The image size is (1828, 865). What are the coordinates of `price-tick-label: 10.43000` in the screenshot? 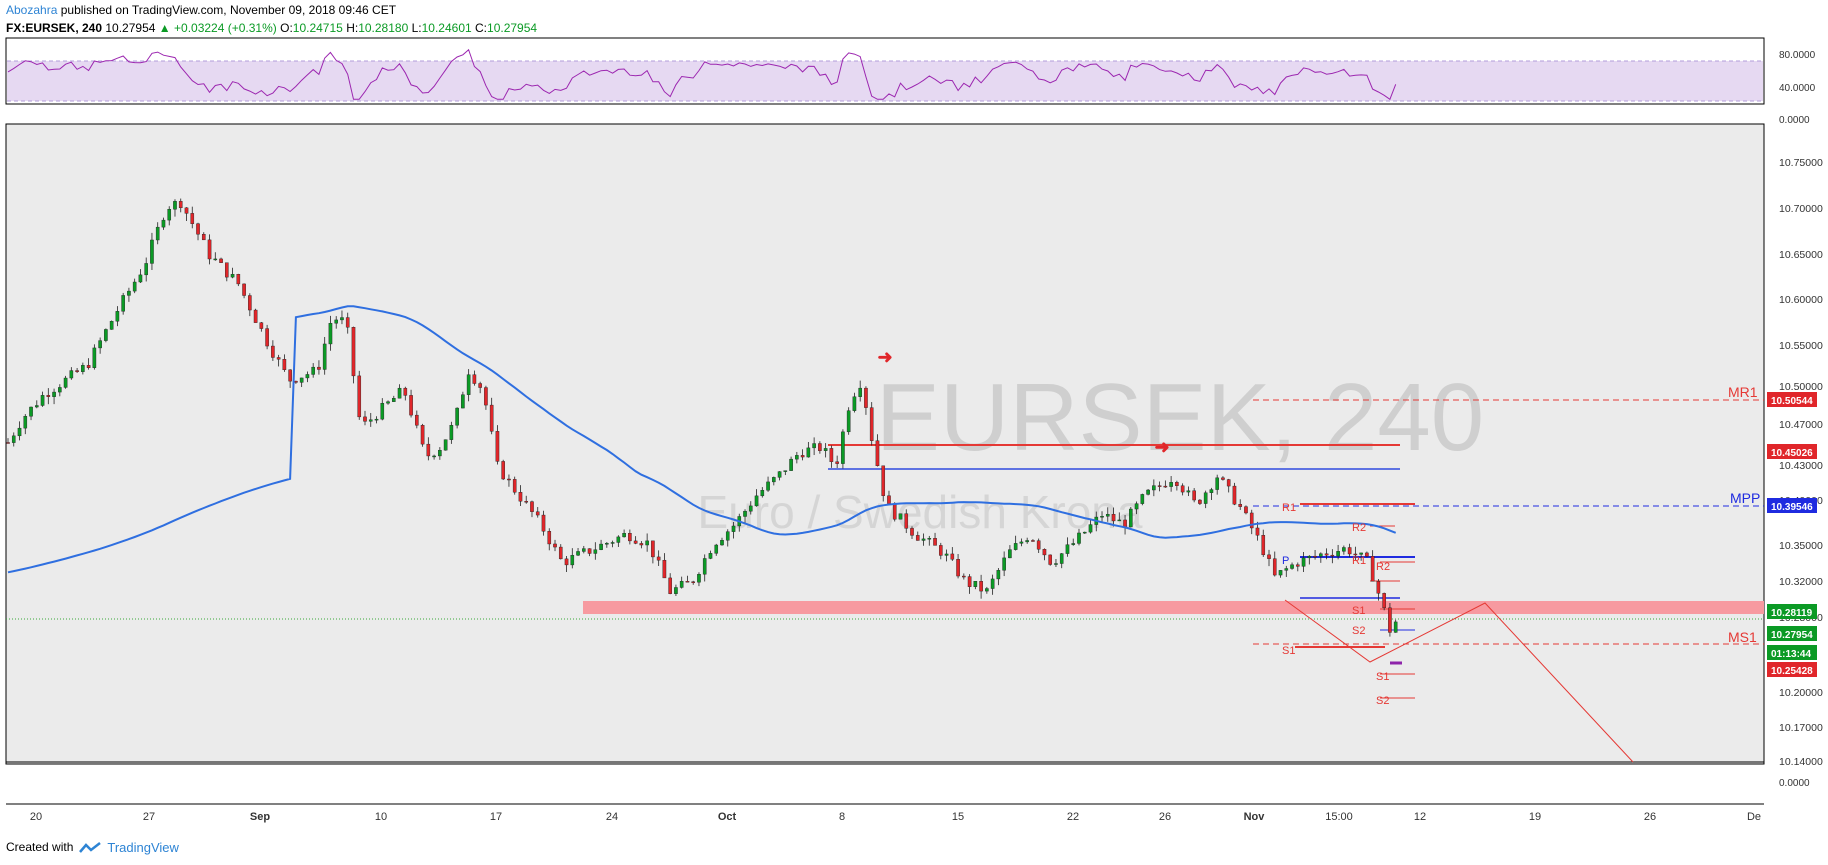 It's located at (1801, 466).